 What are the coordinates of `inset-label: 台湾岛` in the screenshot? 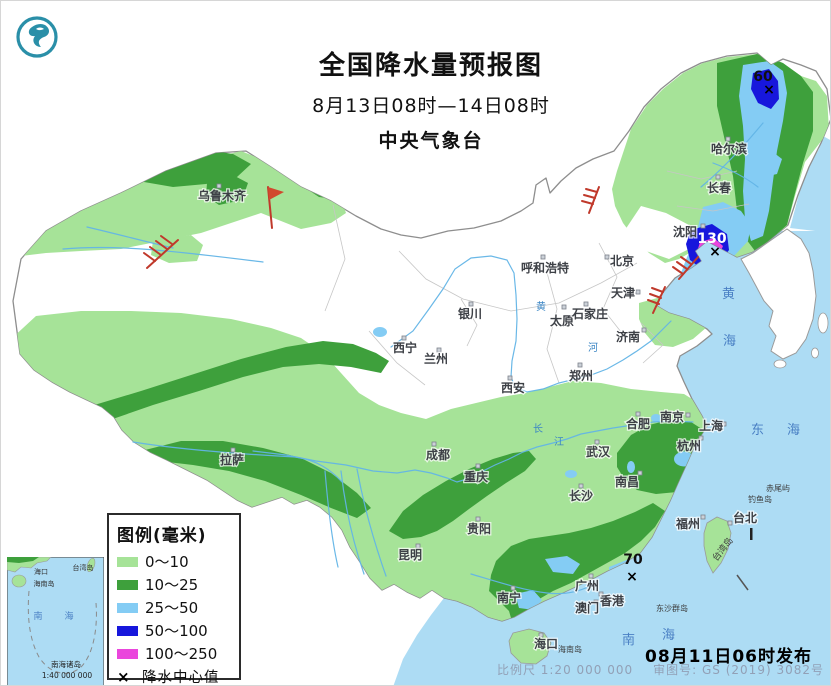 It's located at (83, 567).